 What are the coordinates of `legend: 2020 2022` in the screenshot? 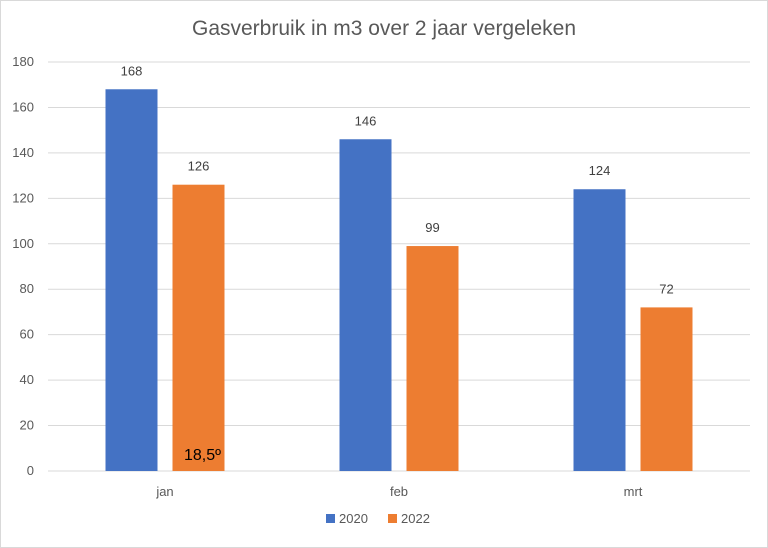 It's located at (378, 518).